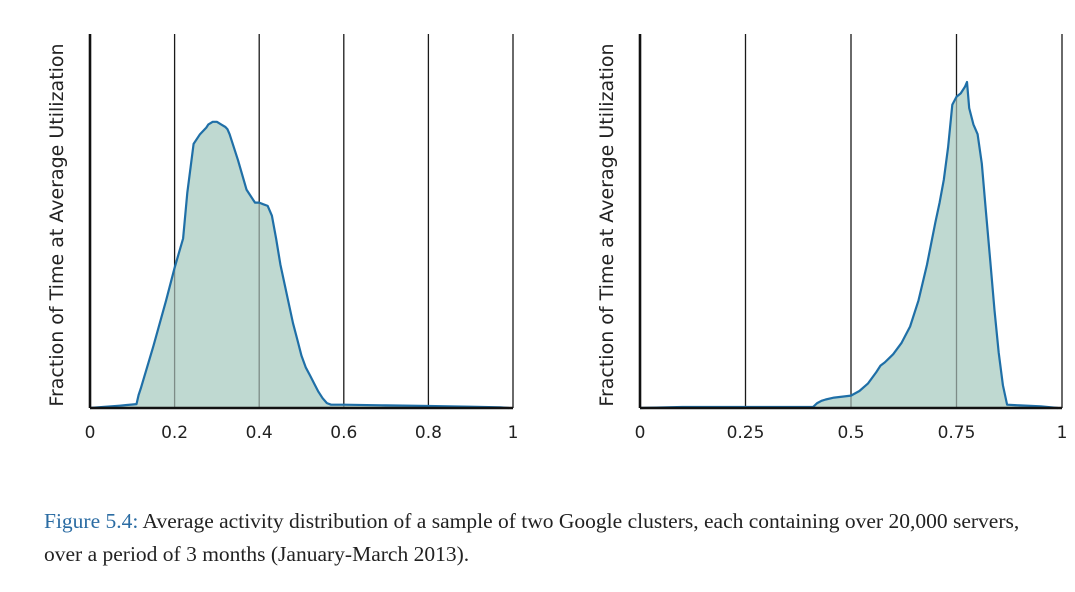 The height and width of the screenshot is (592, 1075). Describe the element at coordinates (90, 433) in the screenshot. I see `chart-1-tick-label: 0` at that location.